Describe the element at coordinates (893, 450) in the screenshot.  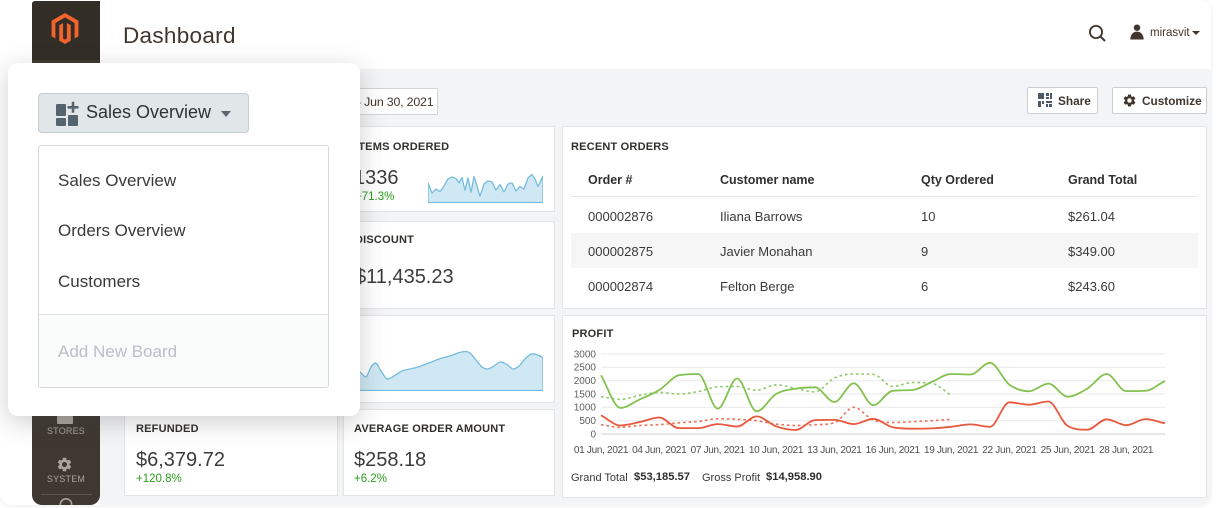
I see `svg-text: 16 Jun, 2021` at that location.